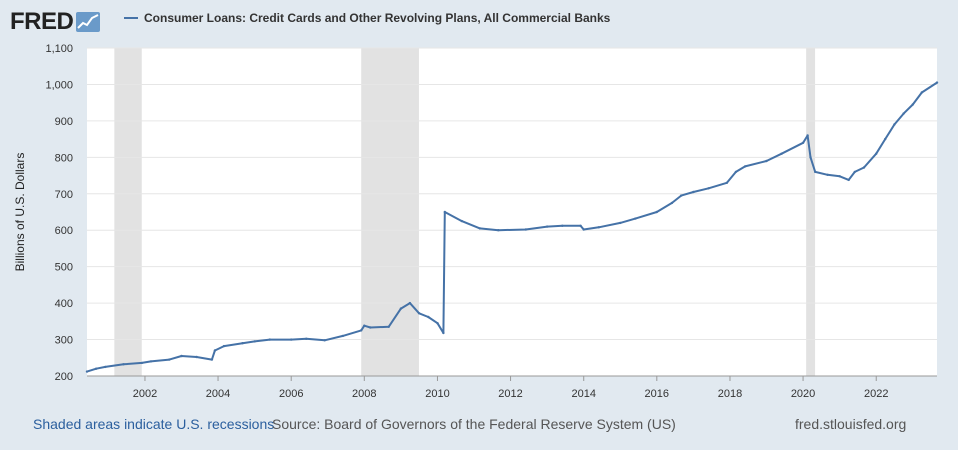 This screenshot has height=450, width=958. Describe the element at coordinates (145, 394) in the screenshot. I see `x-tick-label: 2002` at that location.